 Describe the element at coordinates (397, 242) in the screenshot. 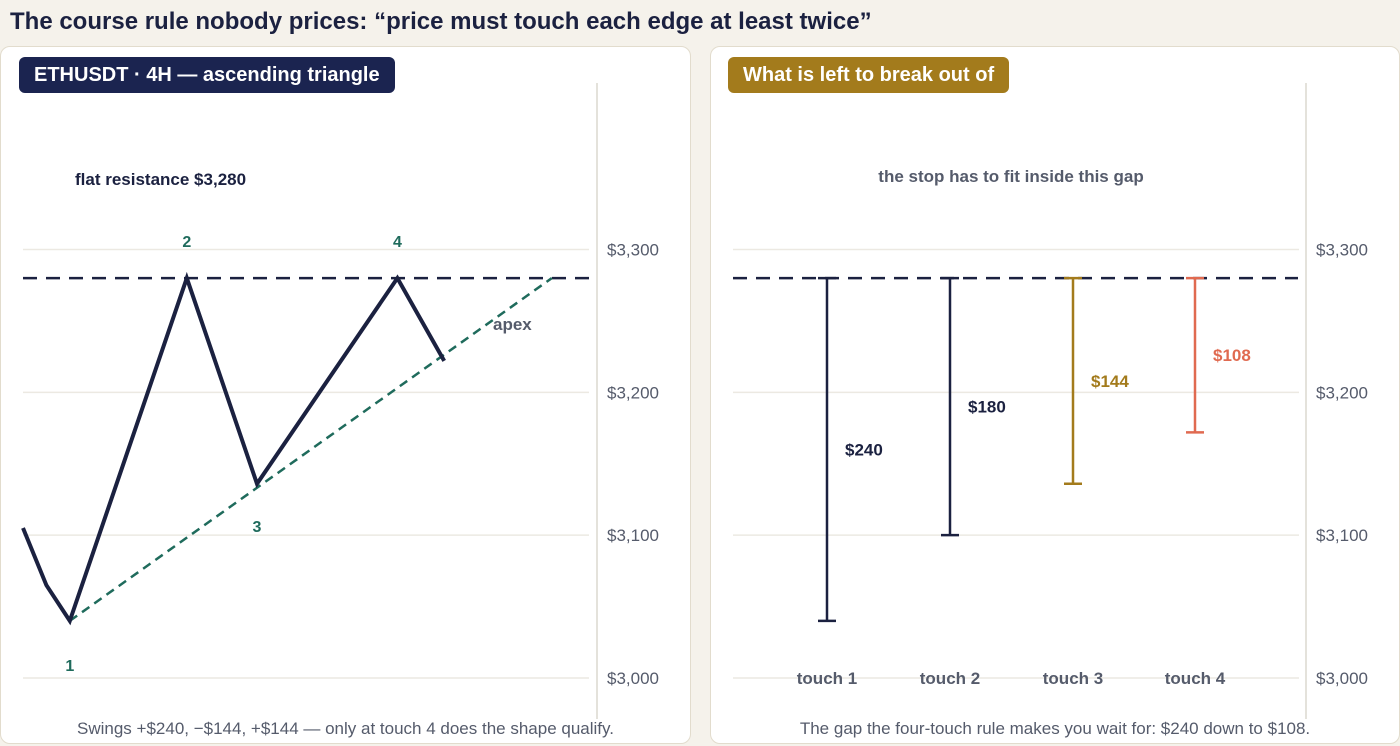

I see `touch-label-4: 4` at that location.